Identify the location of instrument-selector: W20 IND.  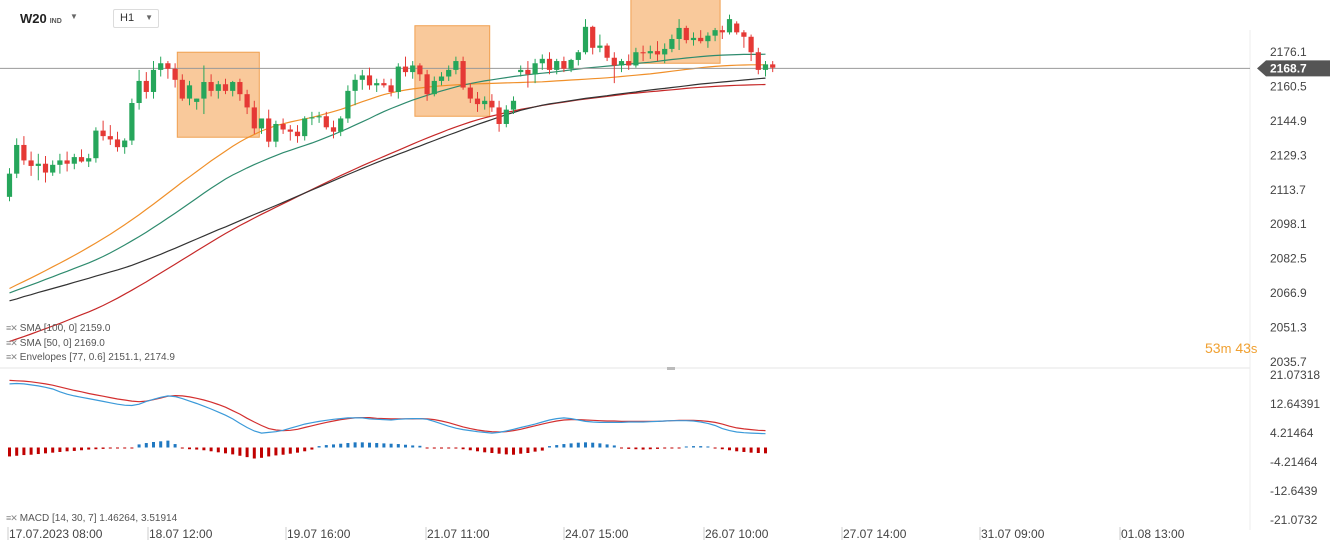
(41, 18).